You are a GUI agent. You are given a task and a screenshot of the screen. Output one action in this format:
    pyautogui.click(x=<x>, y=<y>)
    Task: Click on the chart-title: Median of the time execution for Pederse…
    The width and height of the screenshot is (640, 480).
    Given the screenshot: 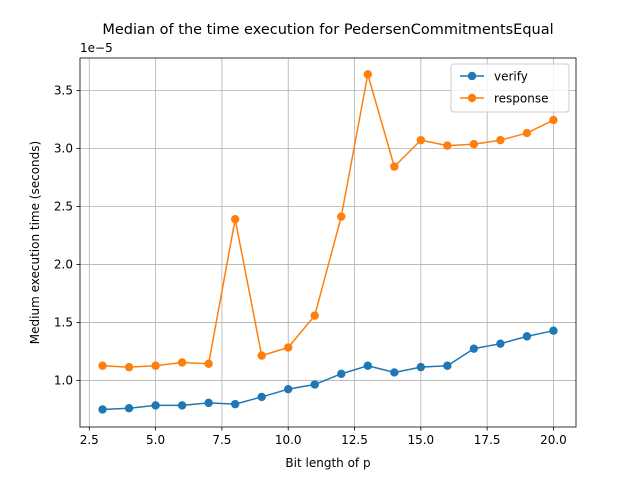 What is the action you would take?
    pyautogui.click(x=327, y=30)
    